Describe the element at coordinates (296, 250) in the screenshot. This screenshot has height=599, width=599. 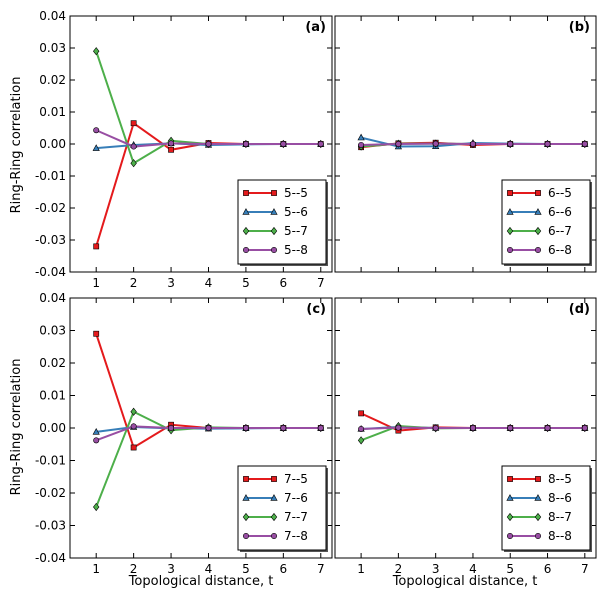
I see `legend-entry: 5--8` at that location.